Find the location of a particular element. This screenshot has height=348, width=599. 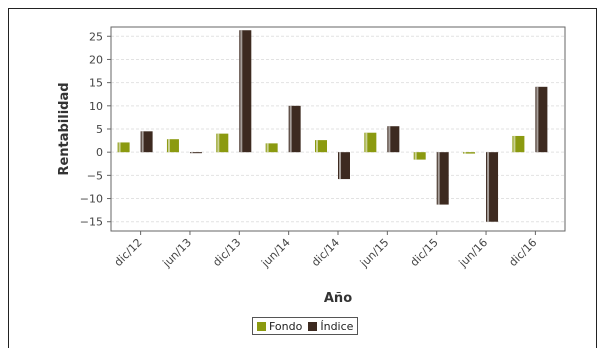

legend-label-indice: Índice is located at coordinates (337, 326).